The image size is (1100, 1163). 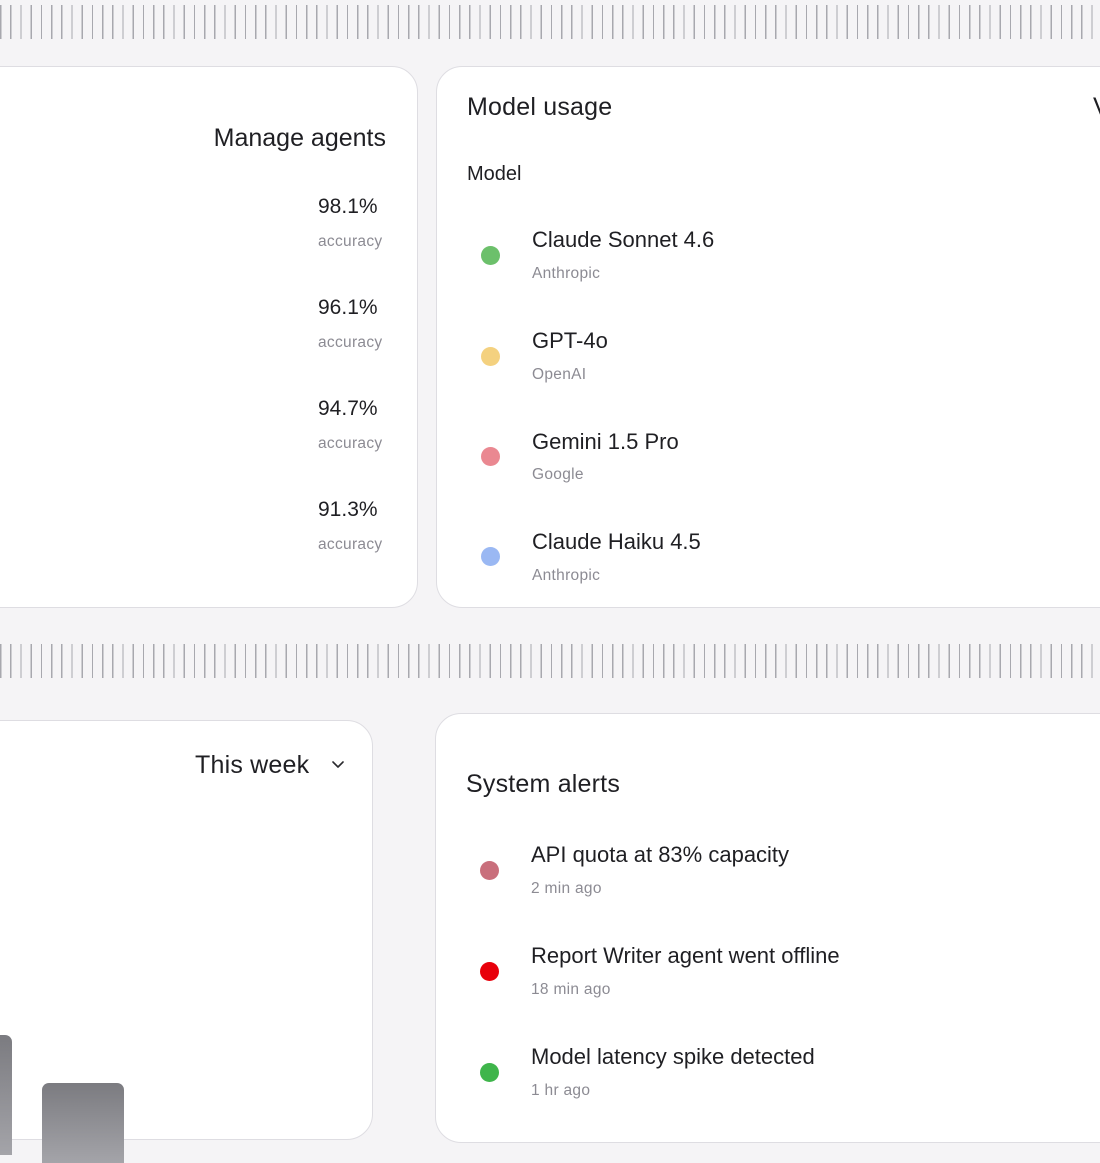 What do you see at coordinates (566, 888) in the screenshot?
I see `alert-time: 2 min ago` at bounding box center [566, 888].